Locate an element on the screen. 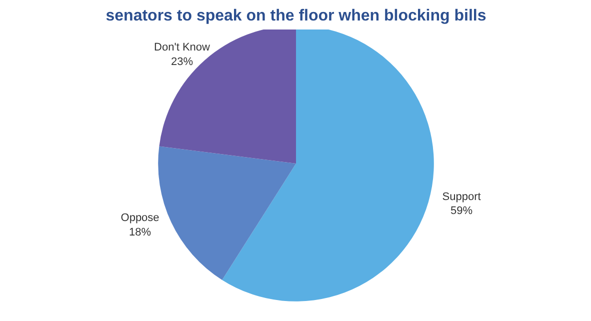 This screenshot has width=591, height=321. slice-label: Support is located at coordinates (461, 196).